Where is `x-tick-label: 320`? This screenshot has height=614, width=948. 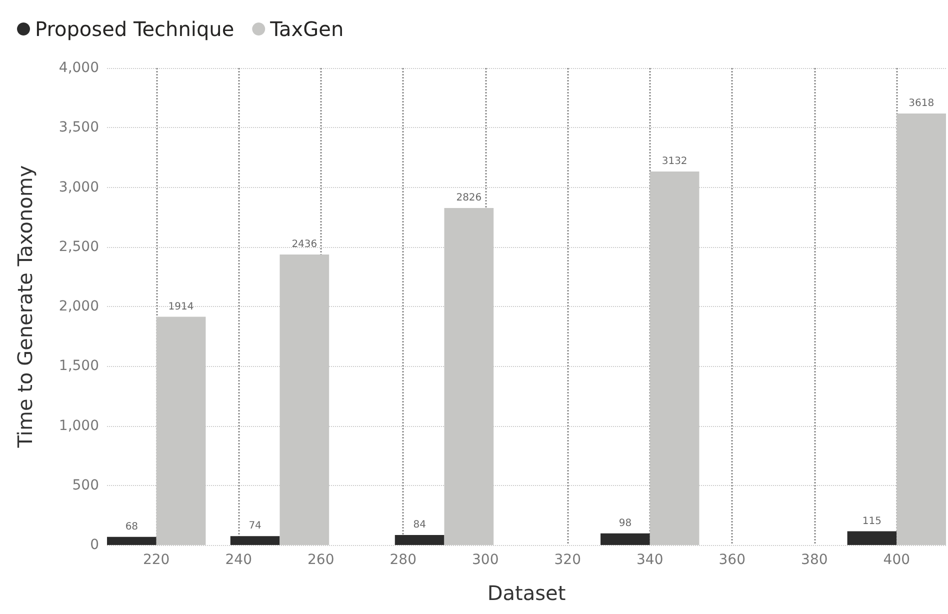
x-tick-label: 320 is located at coordinates (567, 560).